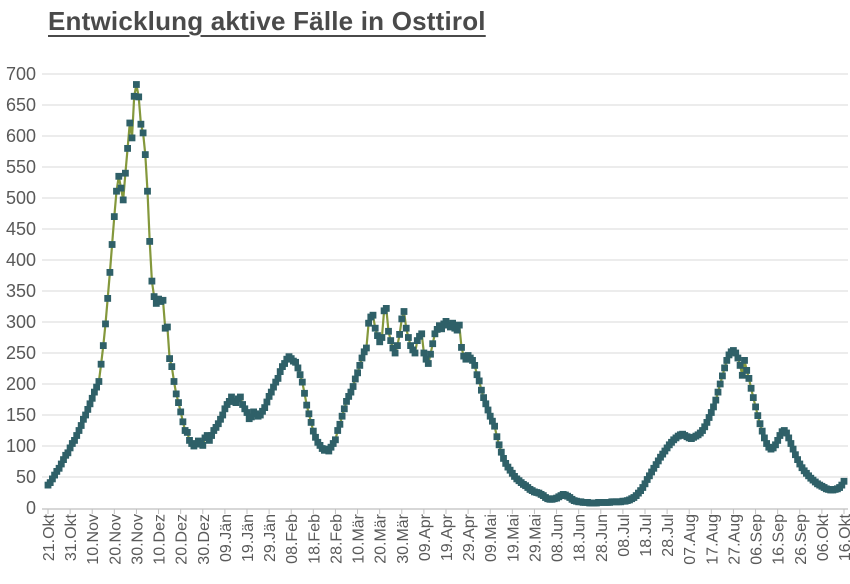 The height and width of the screenshot is (584, 850). Describe the element at coordinates (137, 539) in the screenshot. I see `x-tick-label: 30.Nov` at that location.